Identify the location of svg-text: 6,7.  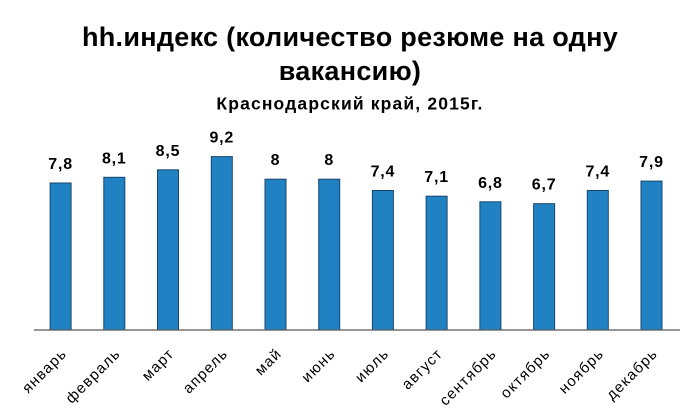
(544, 185).